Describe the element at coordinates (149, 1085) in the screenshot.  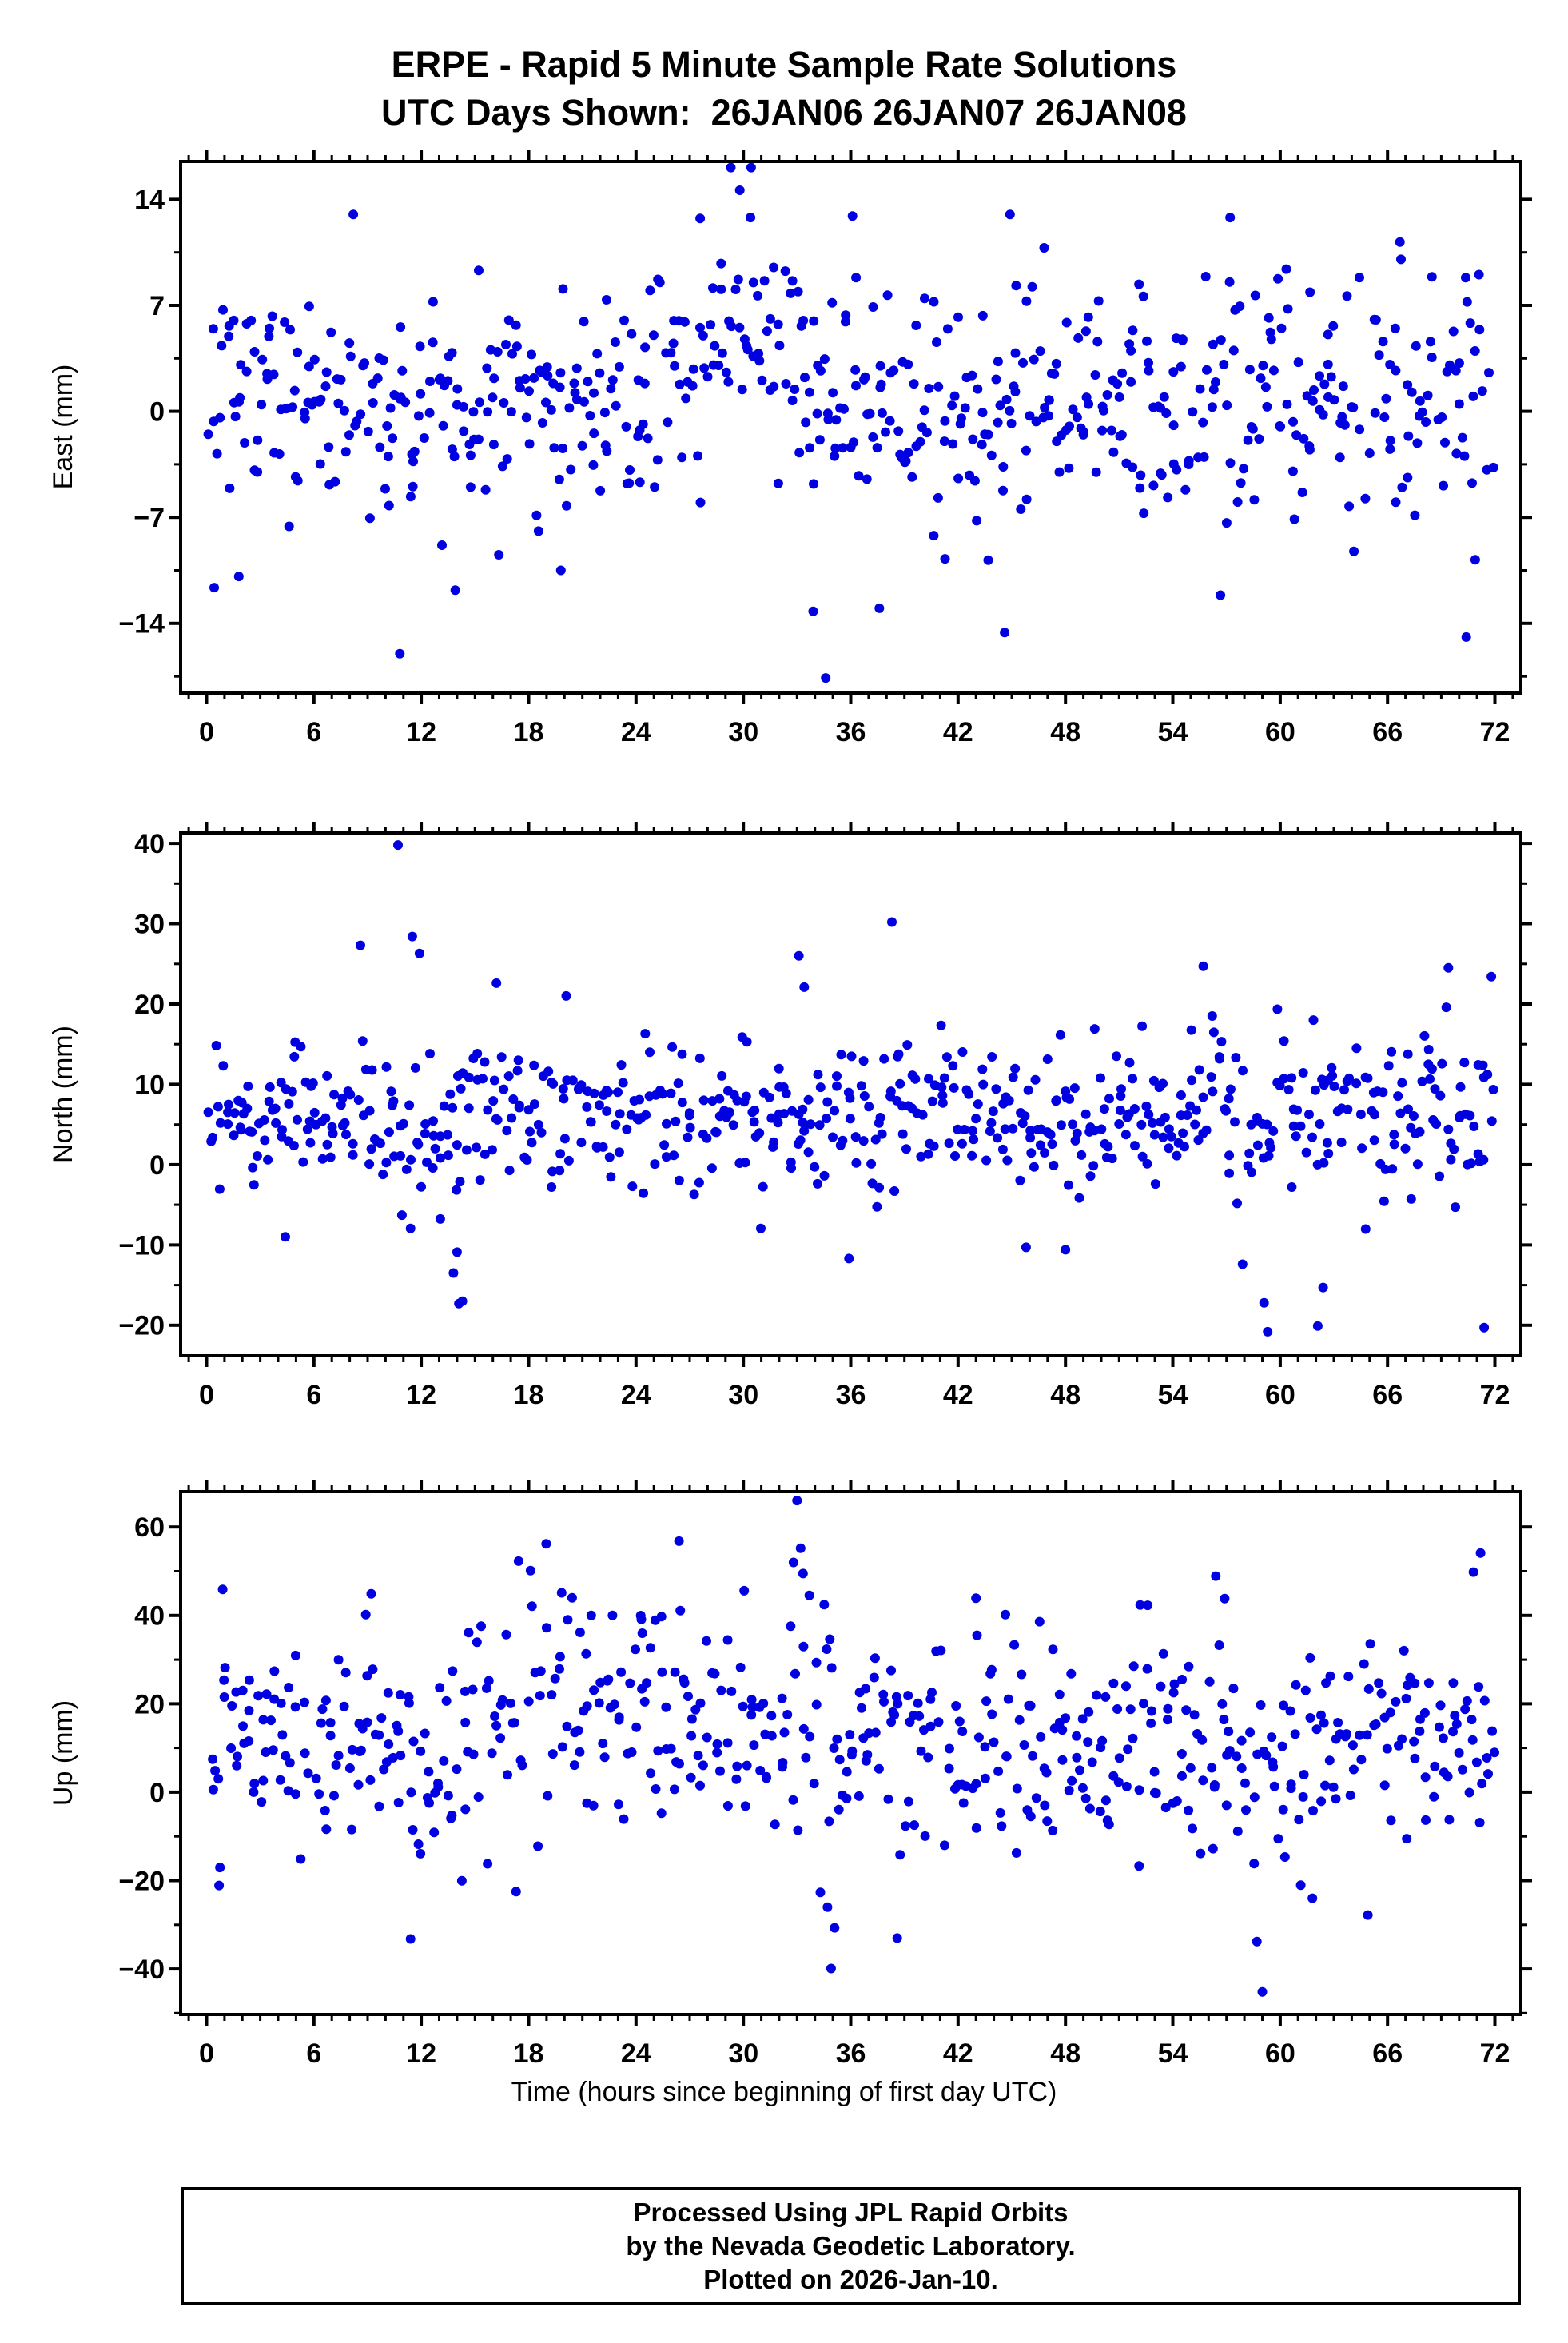
I see `y-tick-label: 10` at that location.